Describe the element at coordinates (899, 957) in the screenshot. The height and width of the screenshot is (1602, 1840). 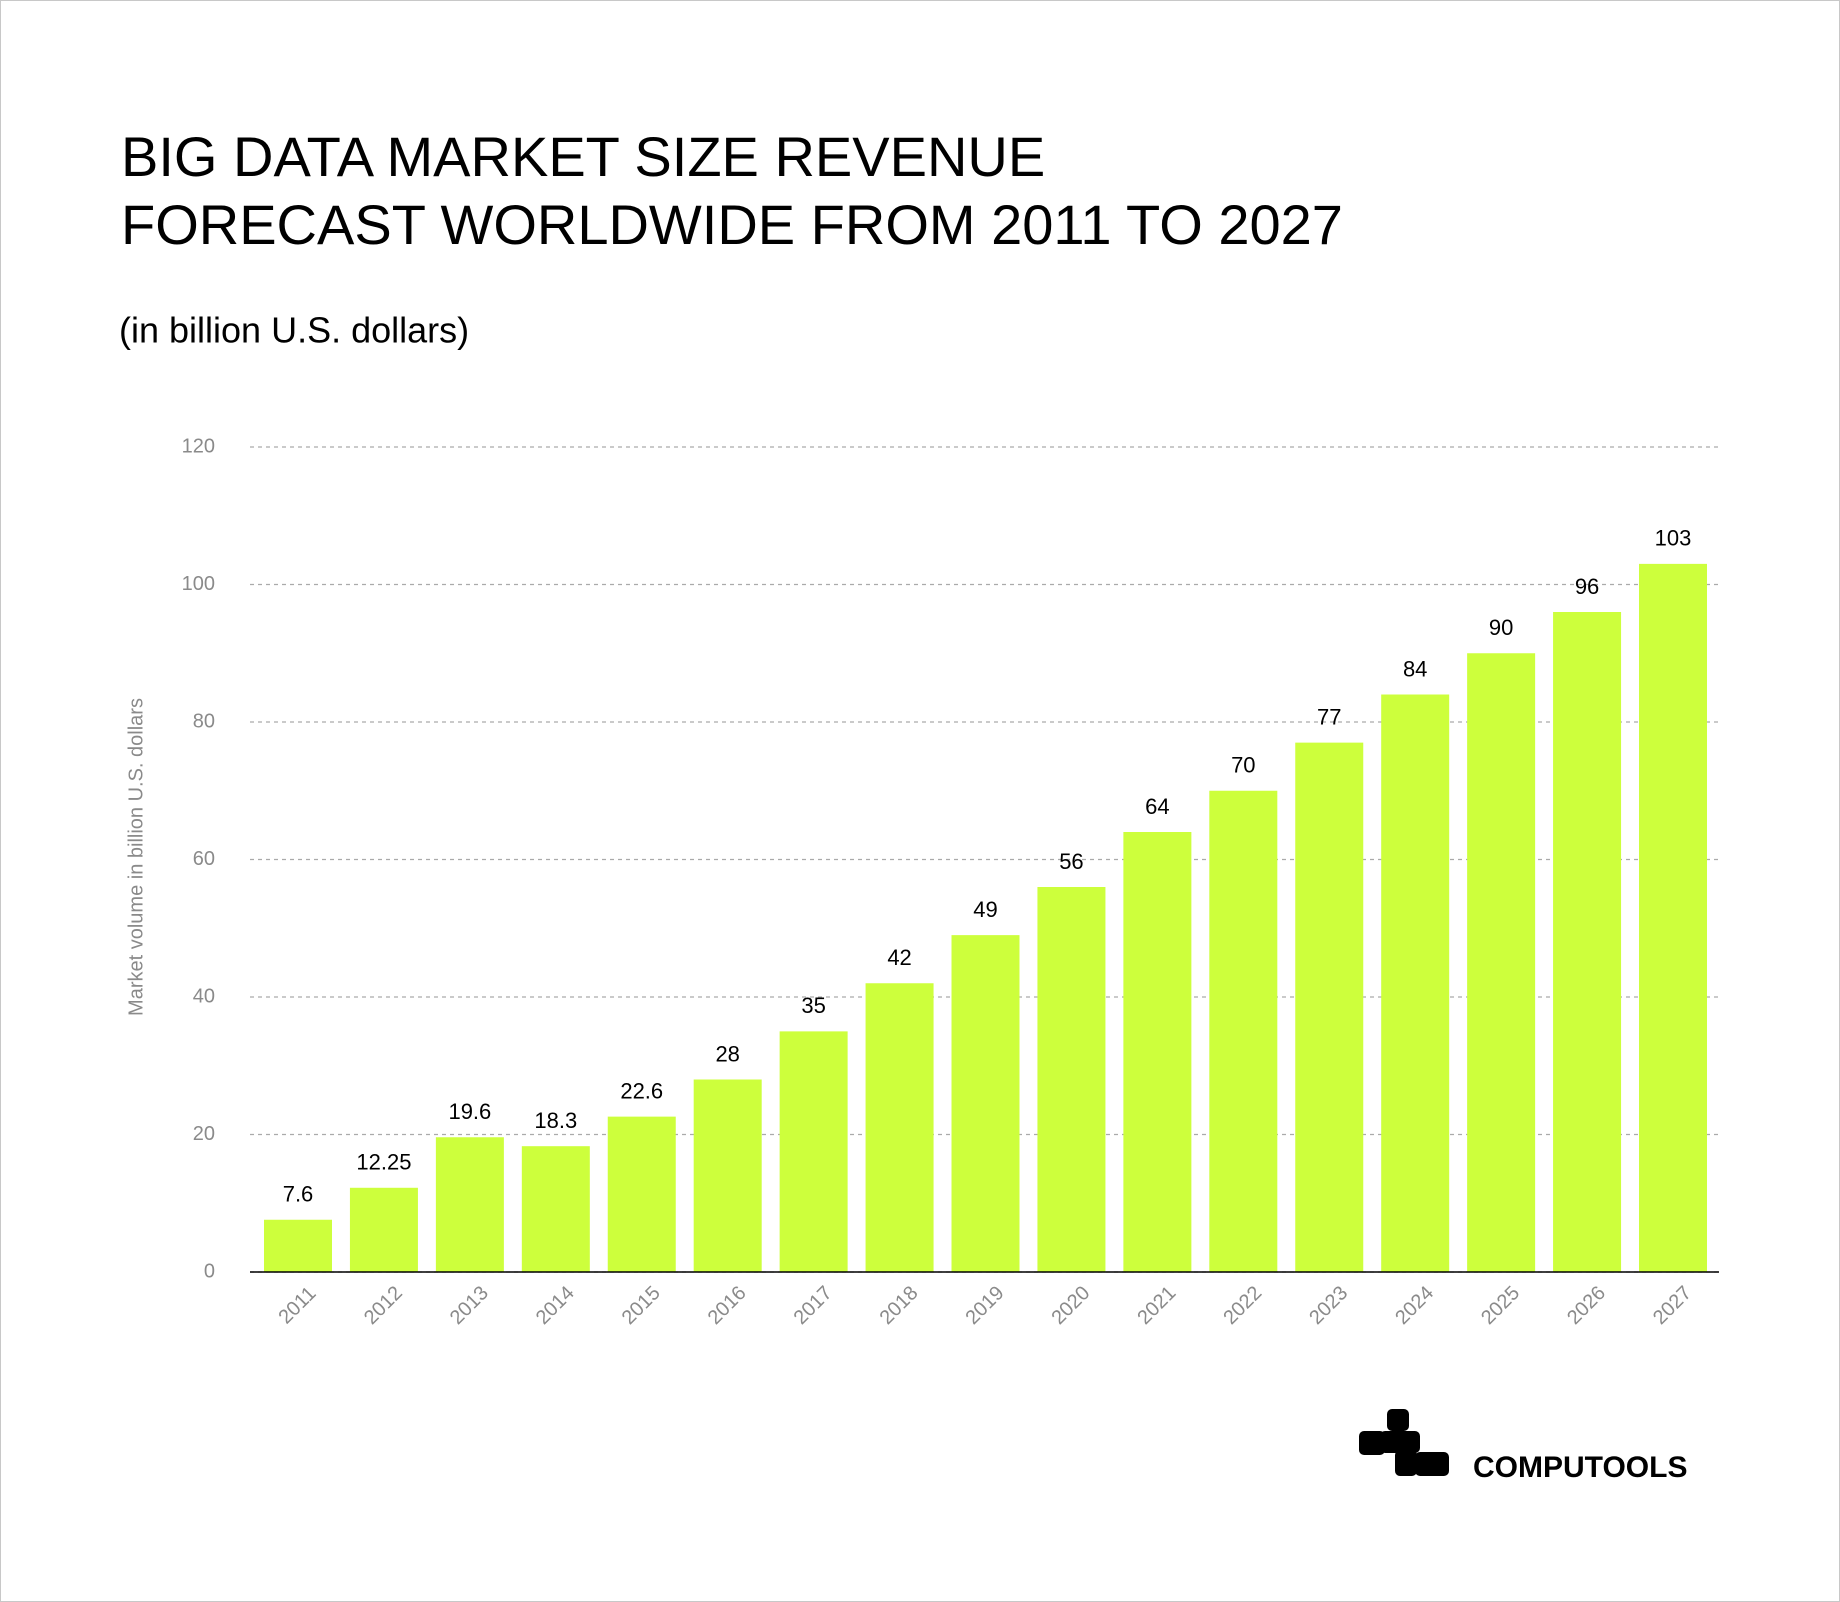
I see `value-label: 42` at that location.